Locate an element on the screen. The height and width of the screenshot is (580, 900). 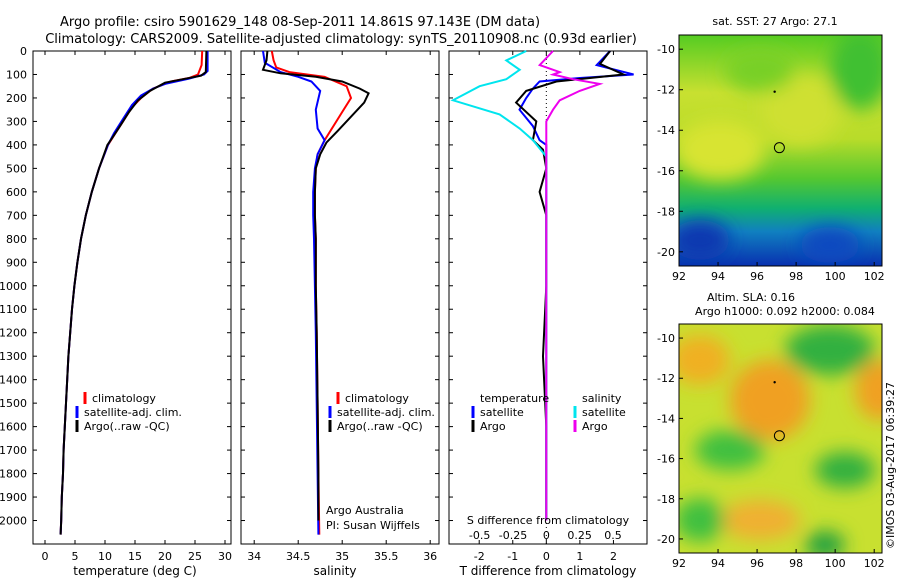
sla-map-title-line2: Argo h1000: 0.092 h2000: 0.084 is located at coordinates (785, 311).